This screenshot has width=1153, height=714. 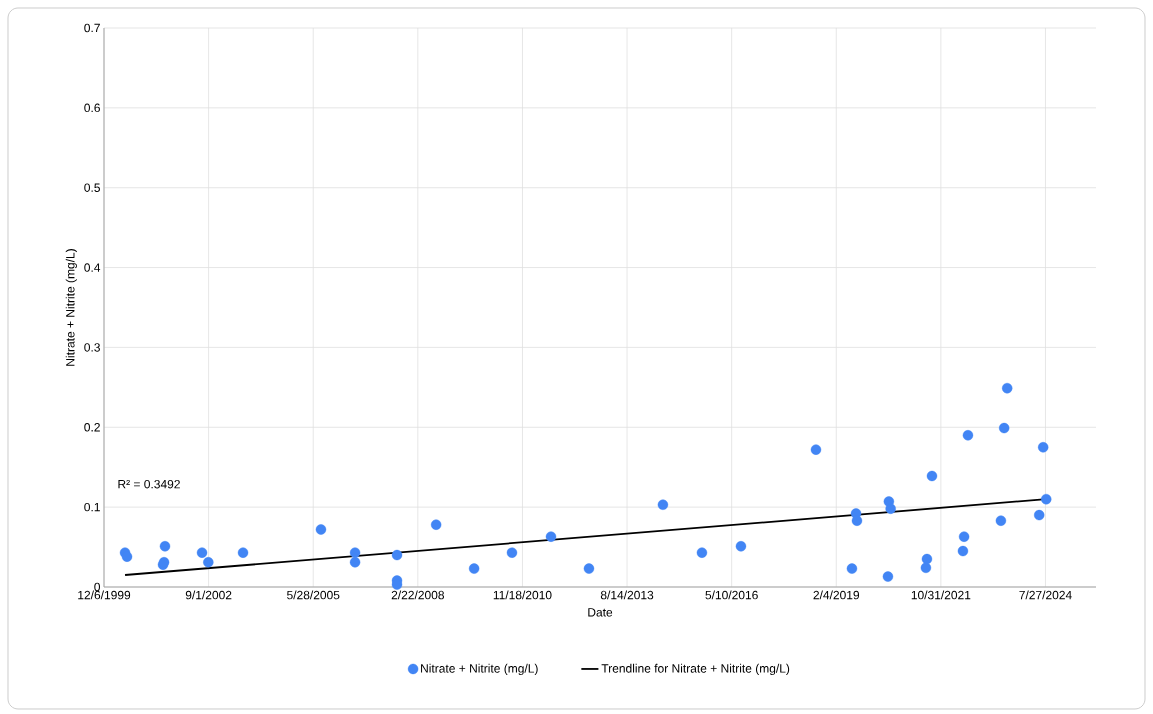 I want to click on x-tick-label: 2/22/2008, so click(x=417, y=595).